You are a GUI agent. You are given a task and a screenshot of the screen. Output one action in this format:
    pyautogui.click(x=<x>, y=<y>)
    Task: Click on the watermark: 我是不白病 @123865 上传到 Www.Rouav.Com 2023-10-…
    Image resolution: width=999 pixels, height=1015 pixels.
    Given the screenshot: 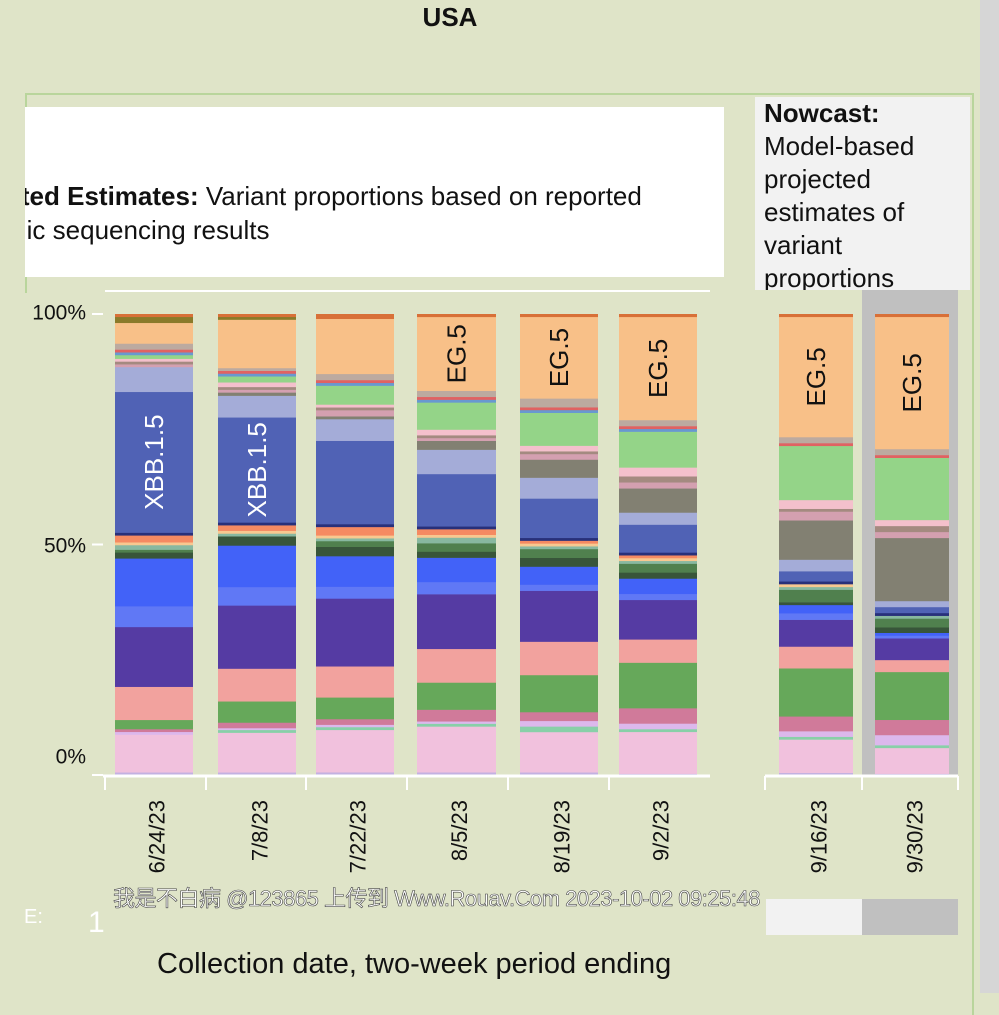 What is the action you would take?
    pyautogui.click(x=437, y=899)
    